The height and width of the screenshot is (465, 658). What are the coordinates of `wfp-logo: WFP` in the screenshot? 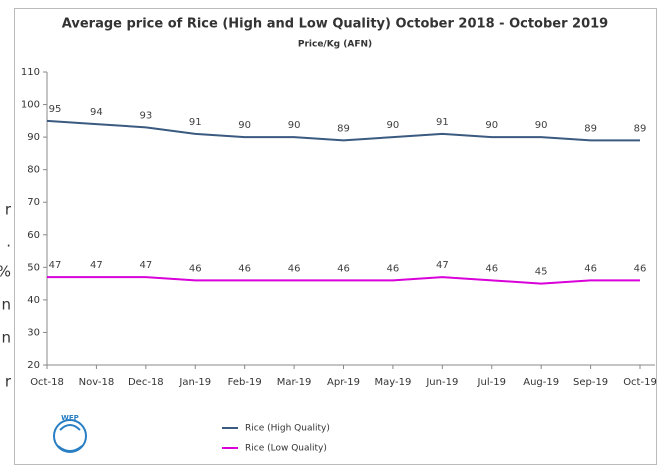 It's located at (70, 433).